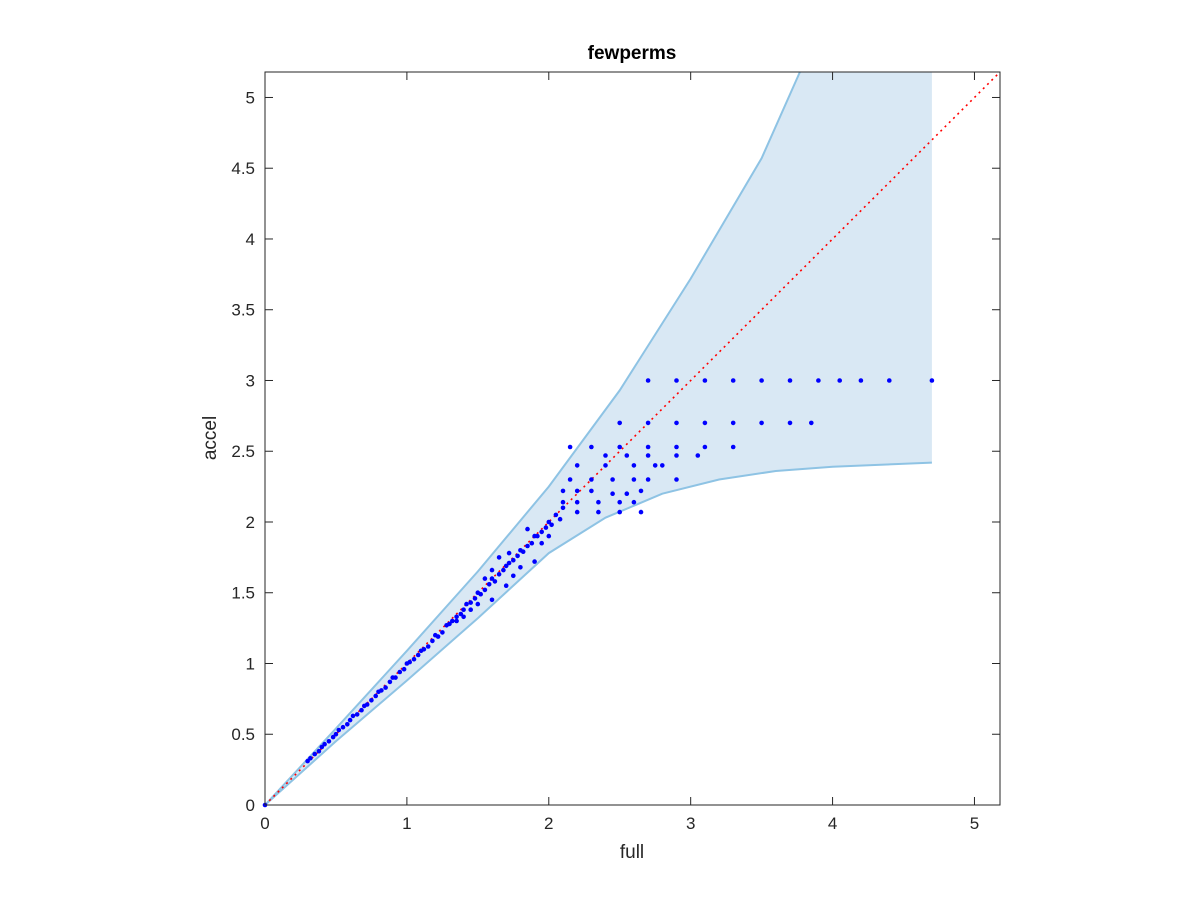 The height and width of the screenshot is (900, 1200). What do you see at coordinates (243, 734) in the screenshot?
I see `y-tick-label: 0.5` at bounding box center [243, 734].